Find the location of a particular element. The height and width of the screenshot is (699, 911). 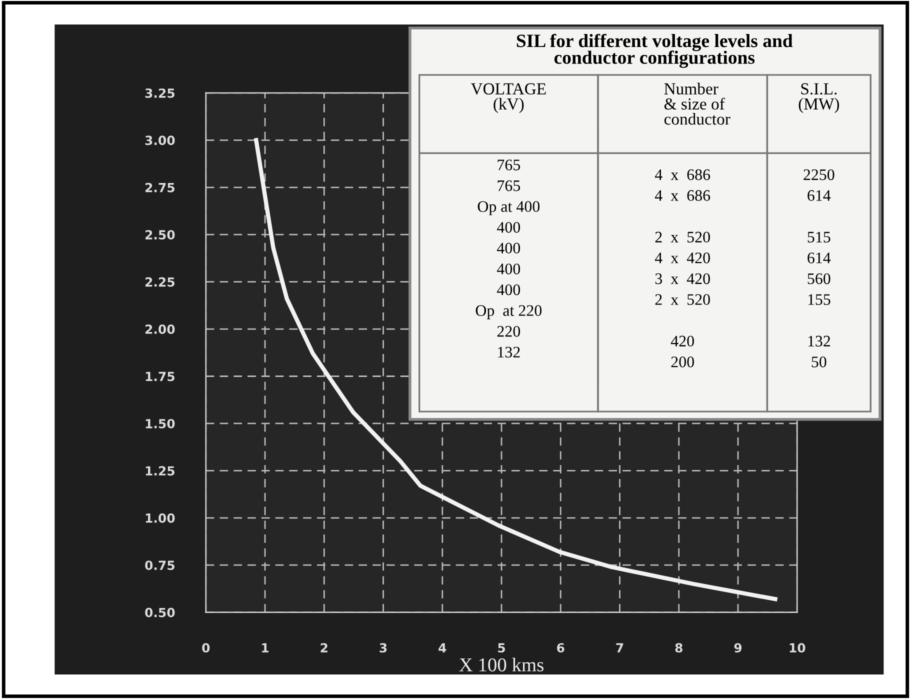

x-tick-label: 3 is located at coordinates (383, 648).